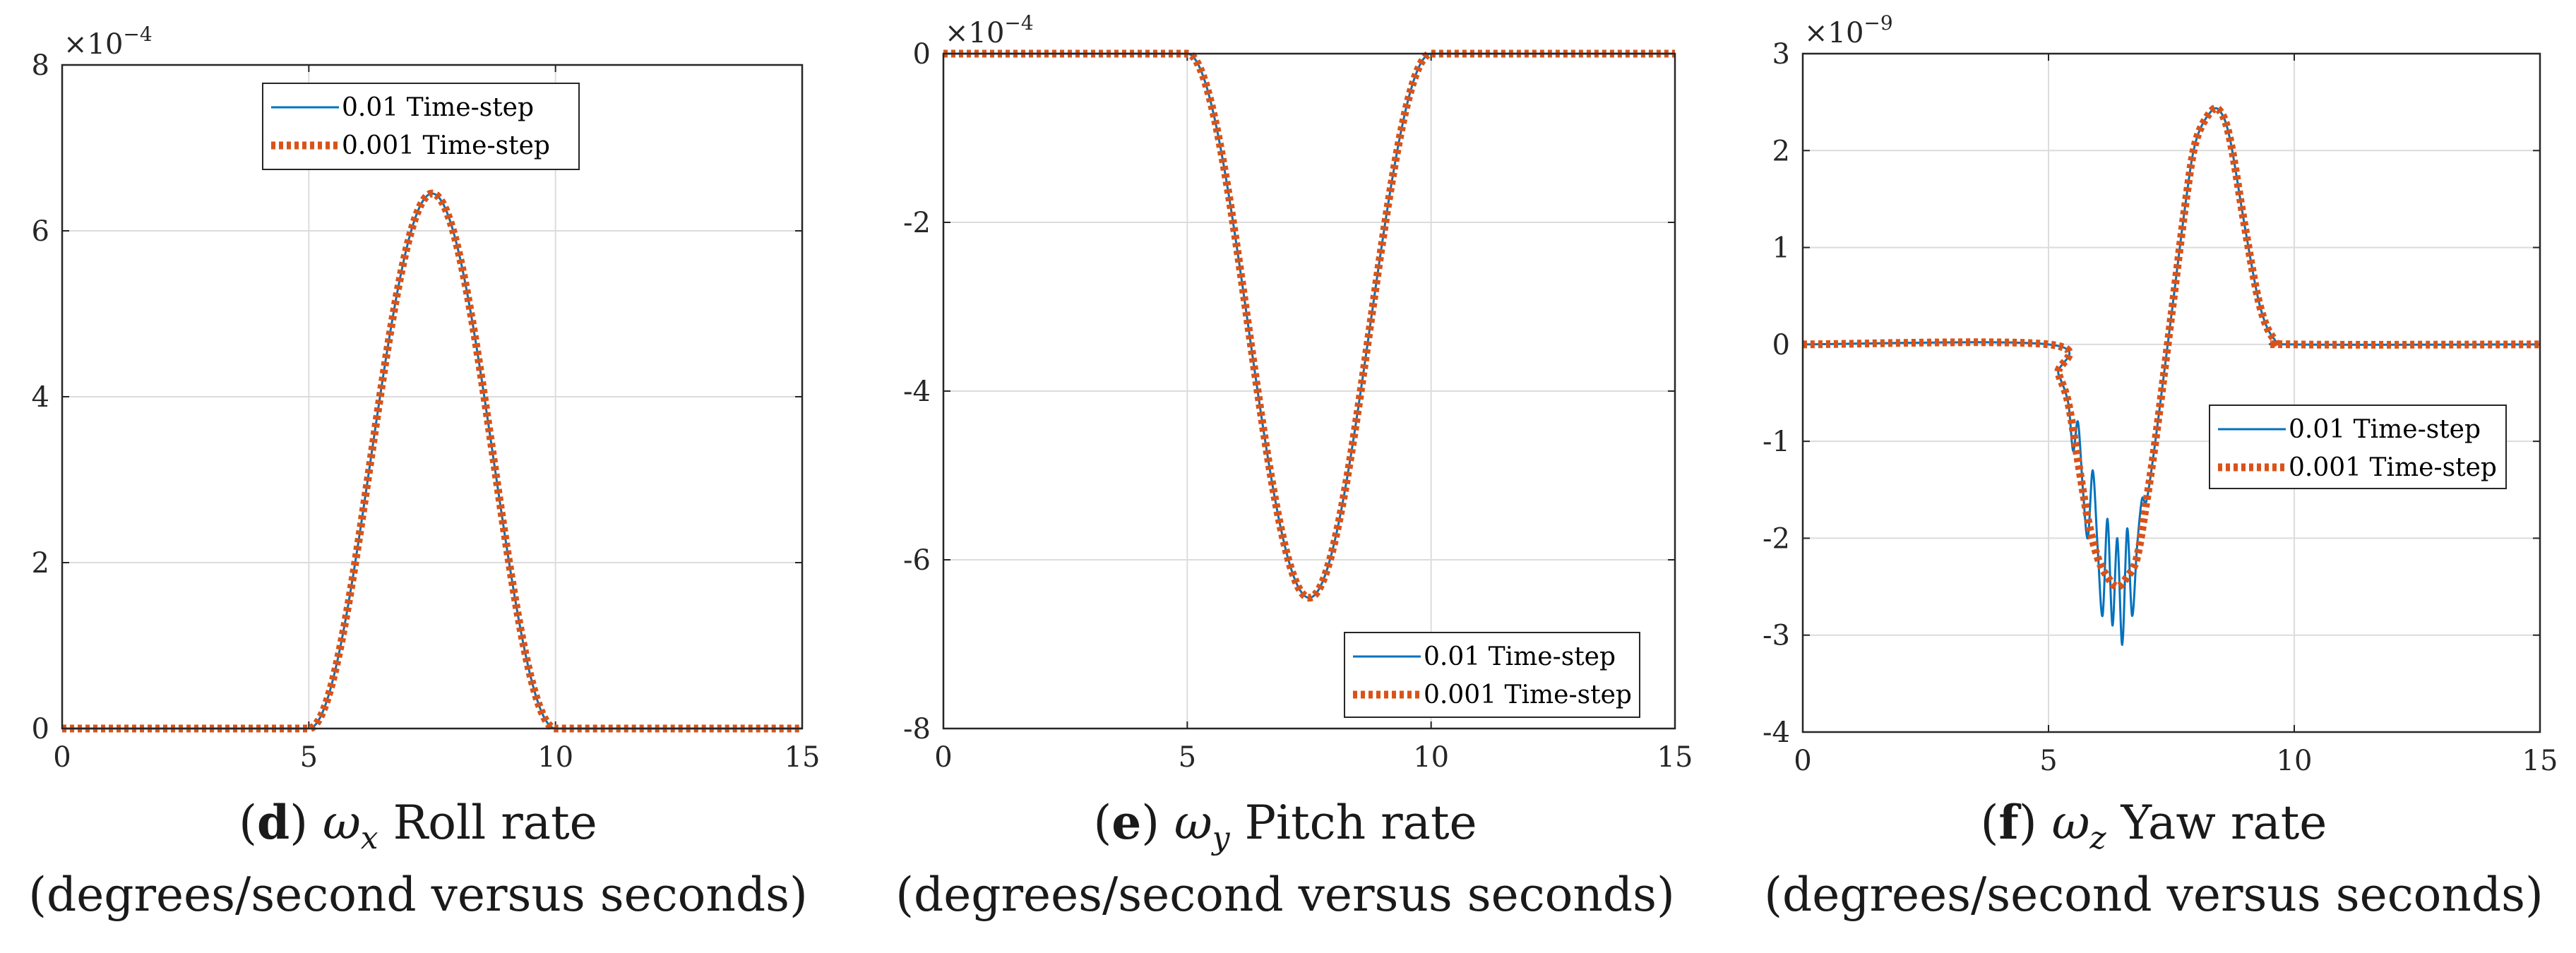 This screenshot has height=953, width=2576. Describe the element at coordinates (418, 825) in the screenshot. I see `caption-title: (d) ωx Roll rate` at that location.